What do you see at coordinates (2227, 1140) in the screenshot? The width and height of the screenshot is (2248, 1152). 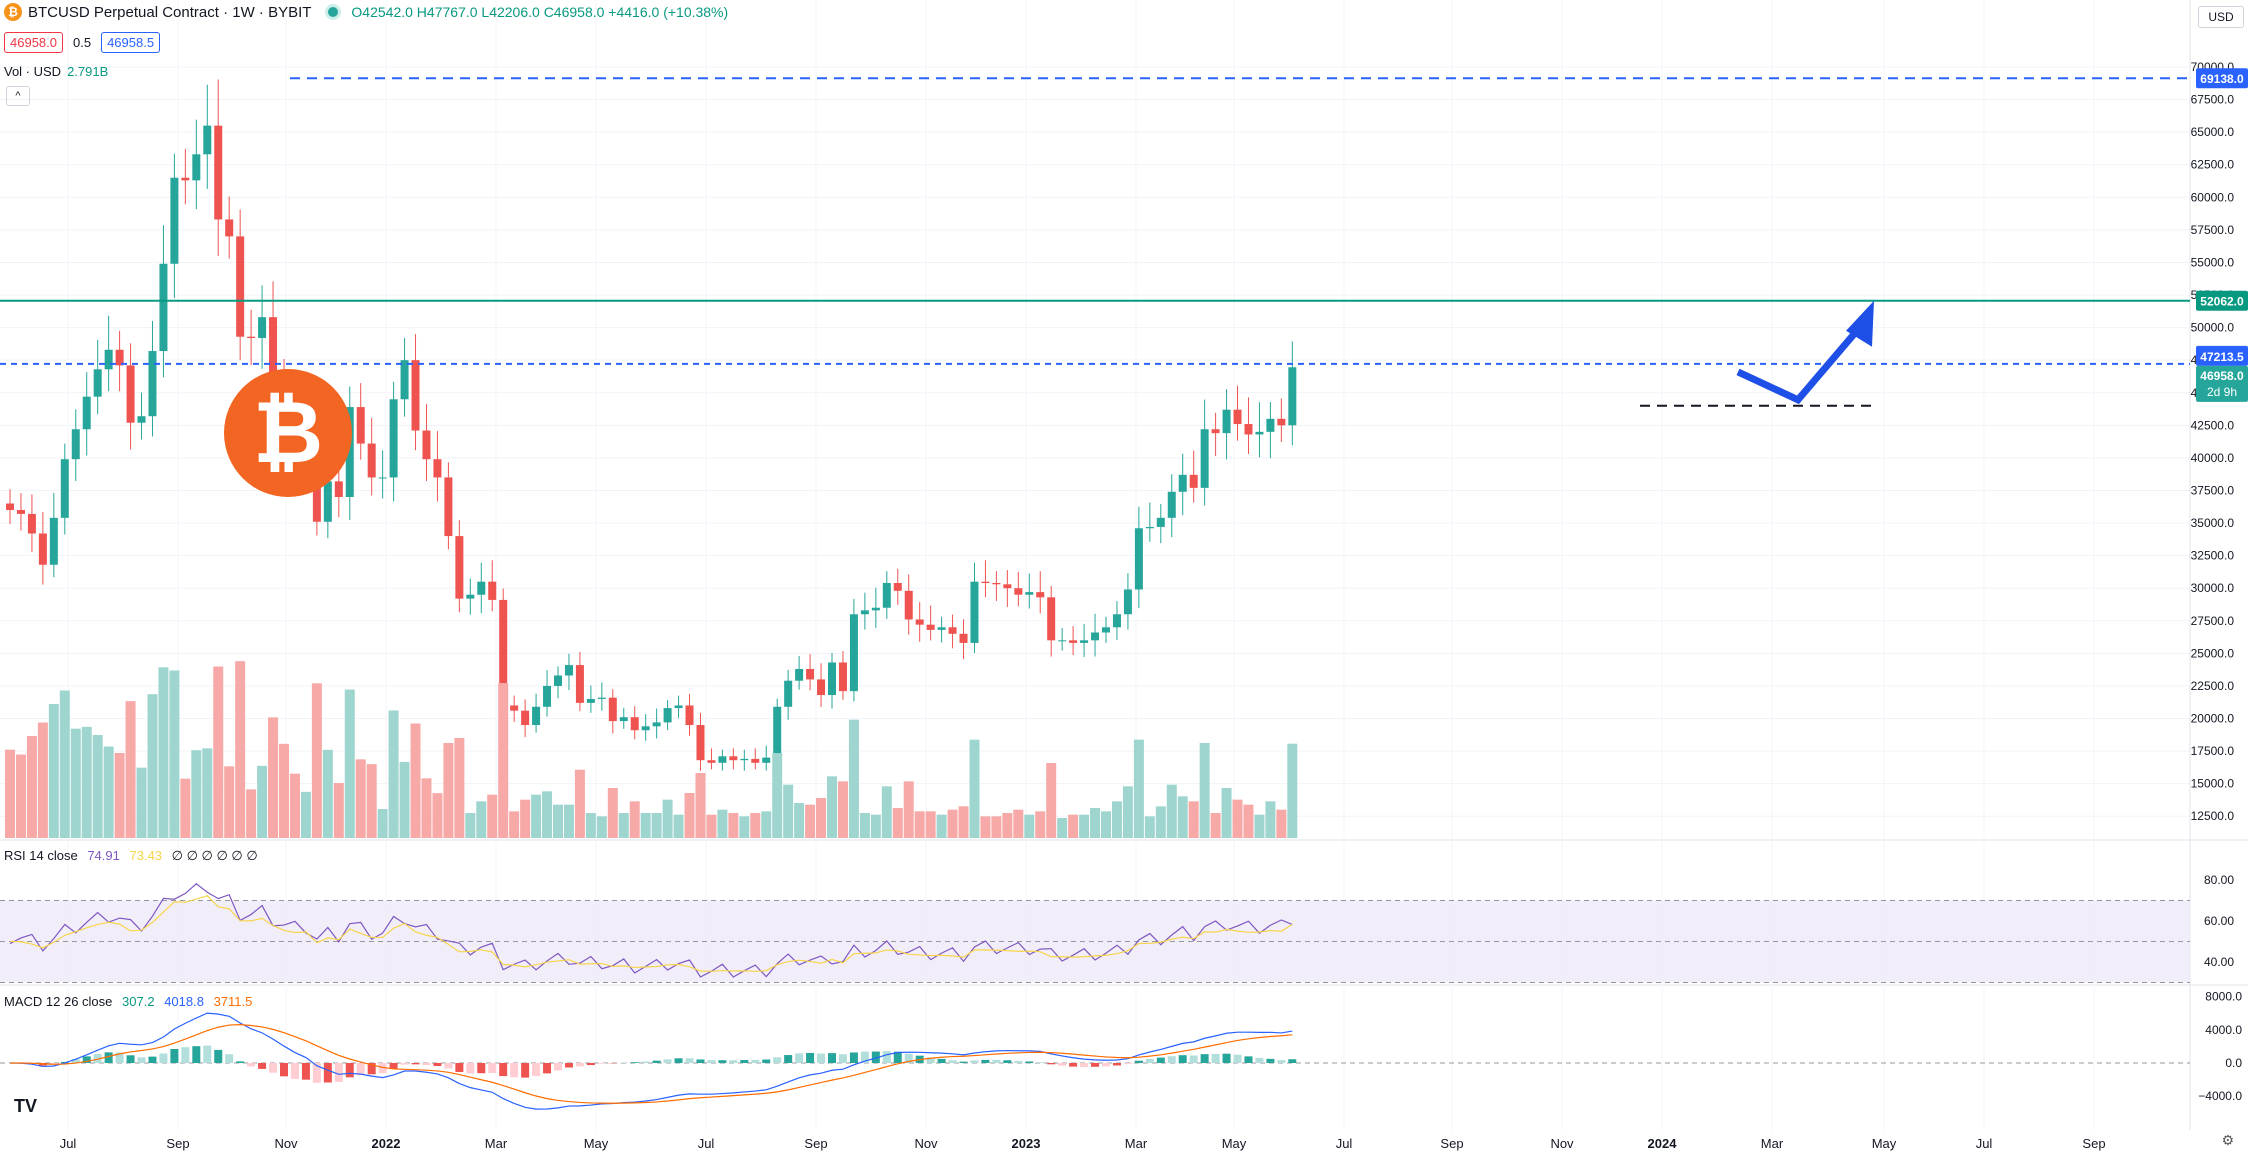 I see `gear-icon: ⚙` at bounding box center [2227, 1140].